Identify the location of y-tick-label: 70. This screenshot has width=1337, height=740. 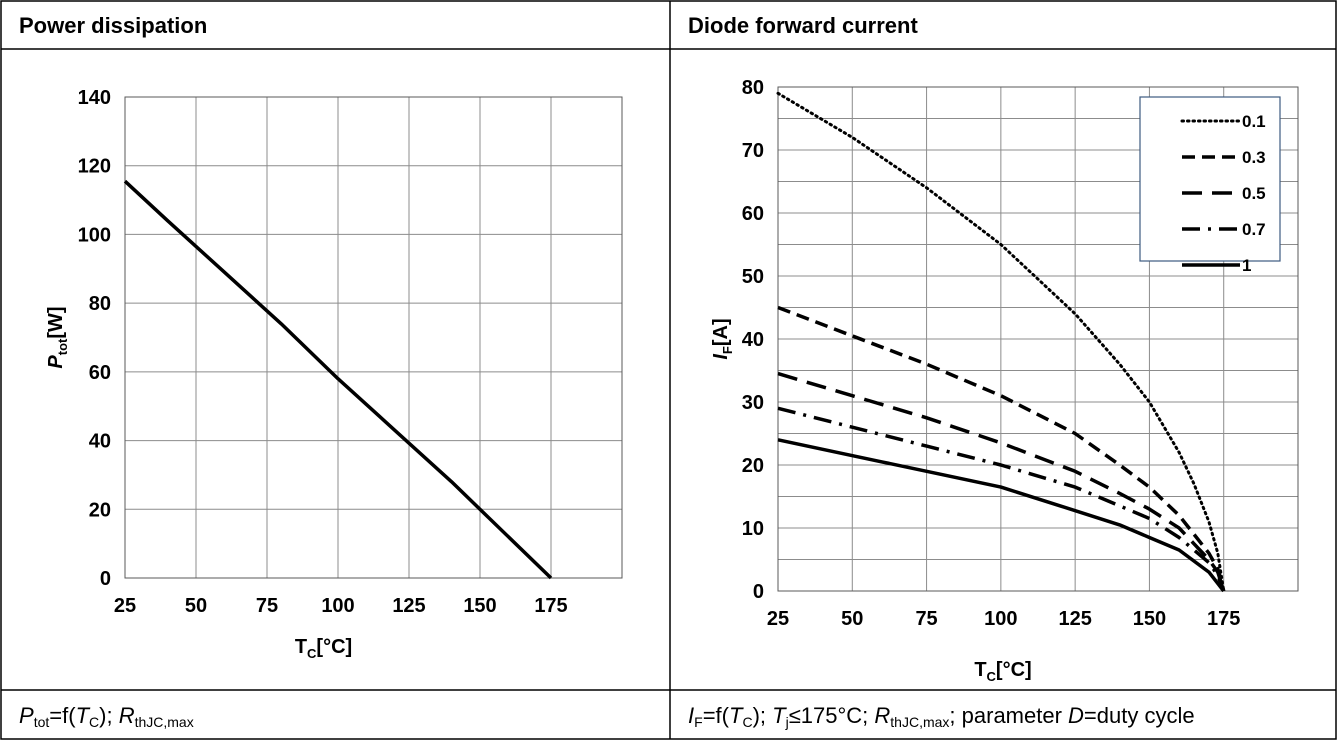
(753, 151).